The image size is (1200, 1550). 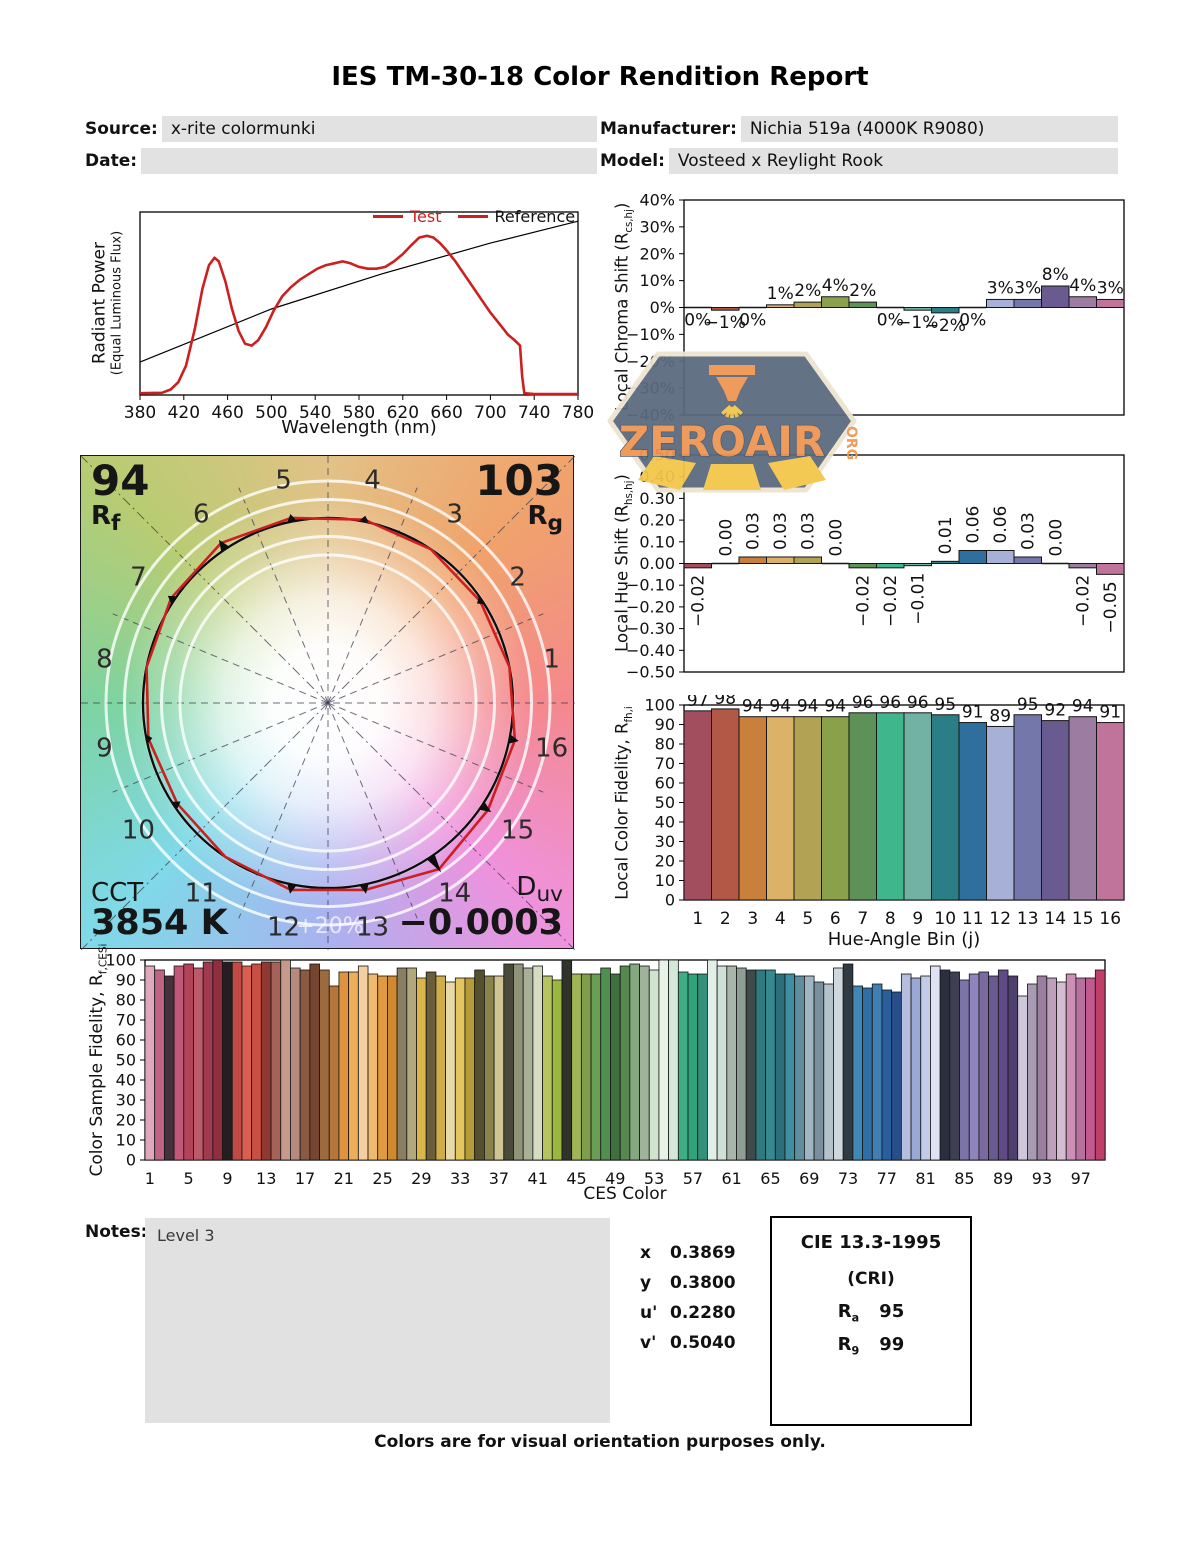 I want to click on svg-text: 60, so click(x=665, y=783).